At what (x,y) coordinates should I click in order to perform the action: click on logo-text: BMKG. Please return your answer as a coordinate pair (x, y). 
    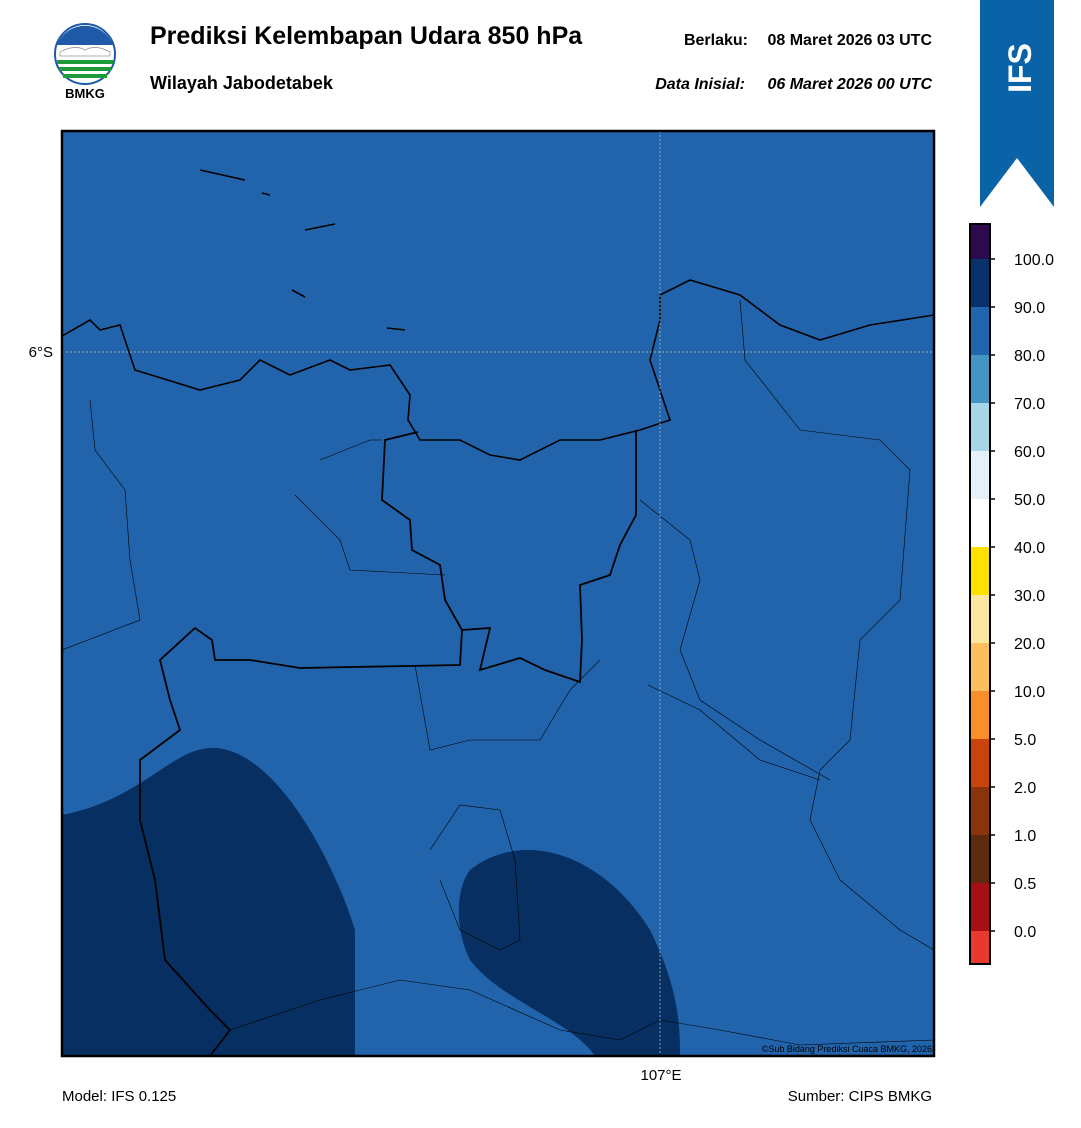
    Looking at the image, I should click on (85, 93).